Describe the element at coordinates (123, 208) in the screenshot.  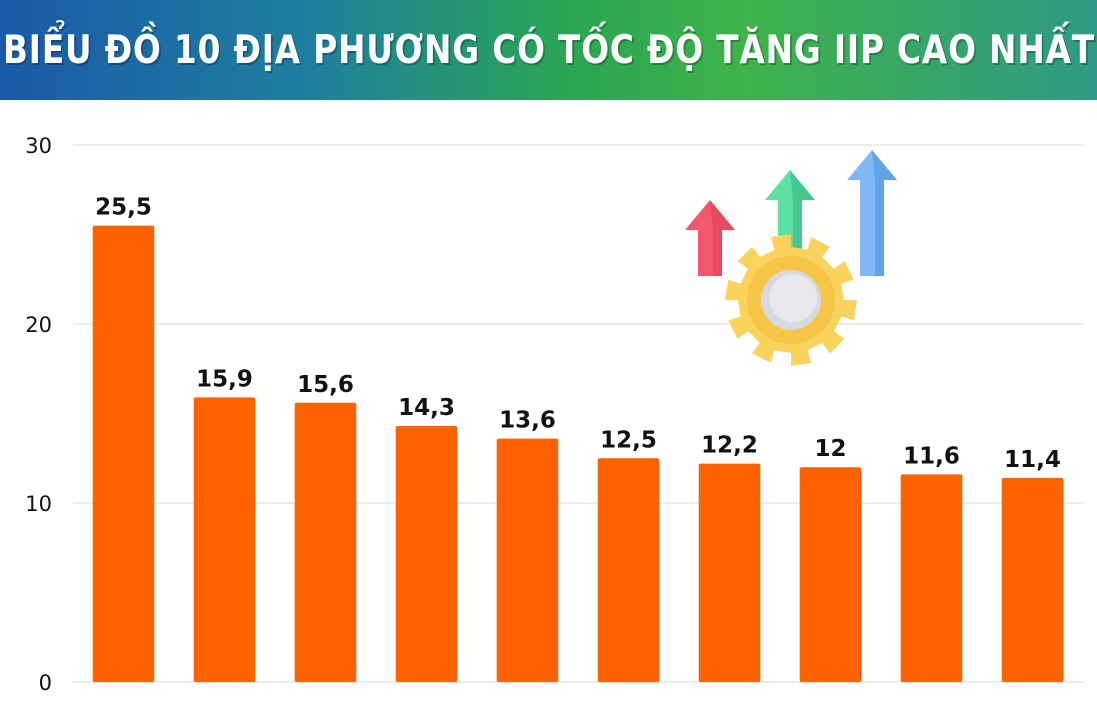
I see `bar-value-label: 25,5` at that location.